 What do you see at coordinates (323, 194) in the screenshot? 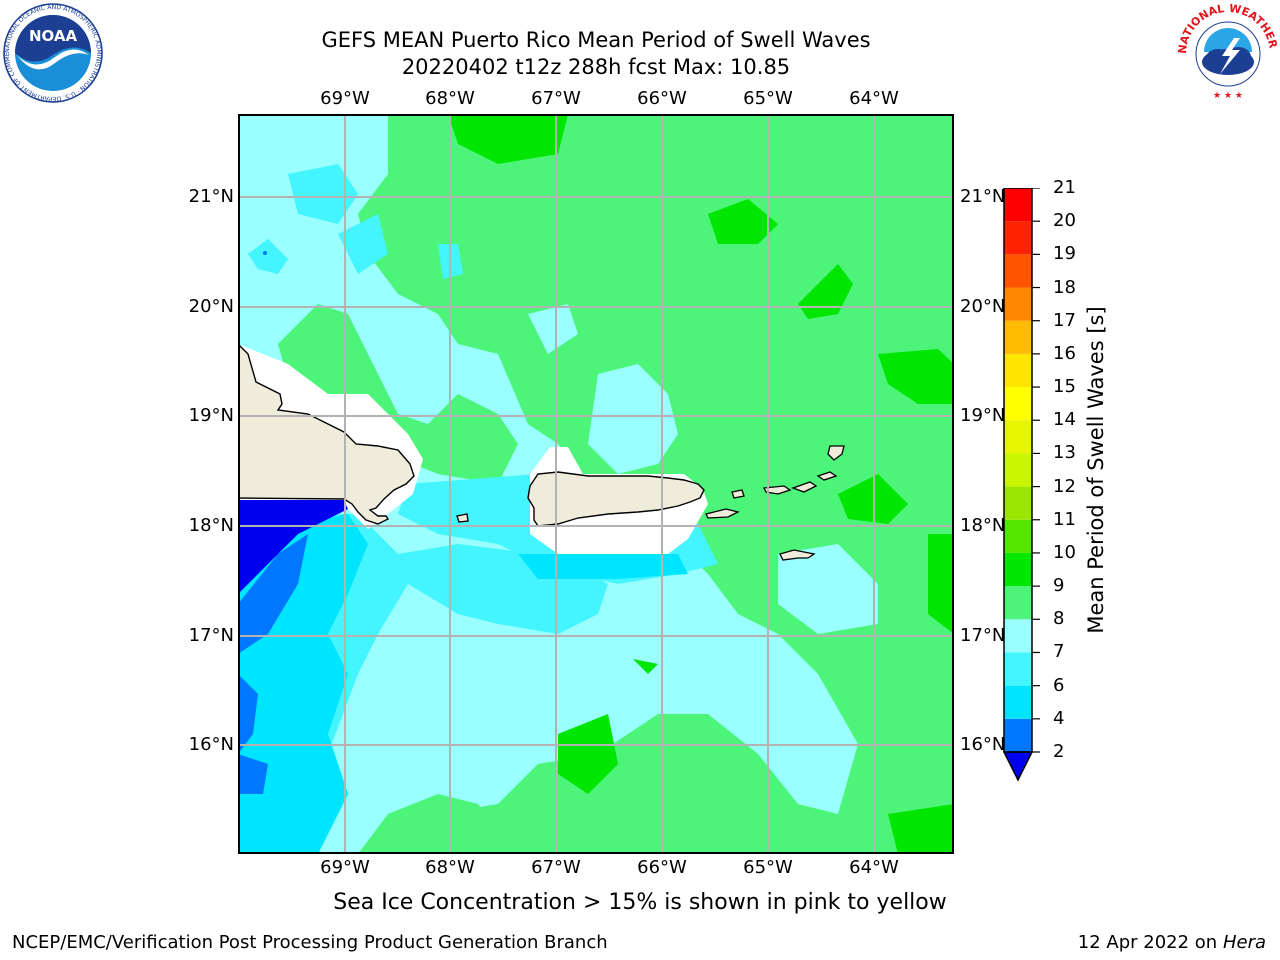
I see `contour-7-8-north` at bounding box center [323, 194].